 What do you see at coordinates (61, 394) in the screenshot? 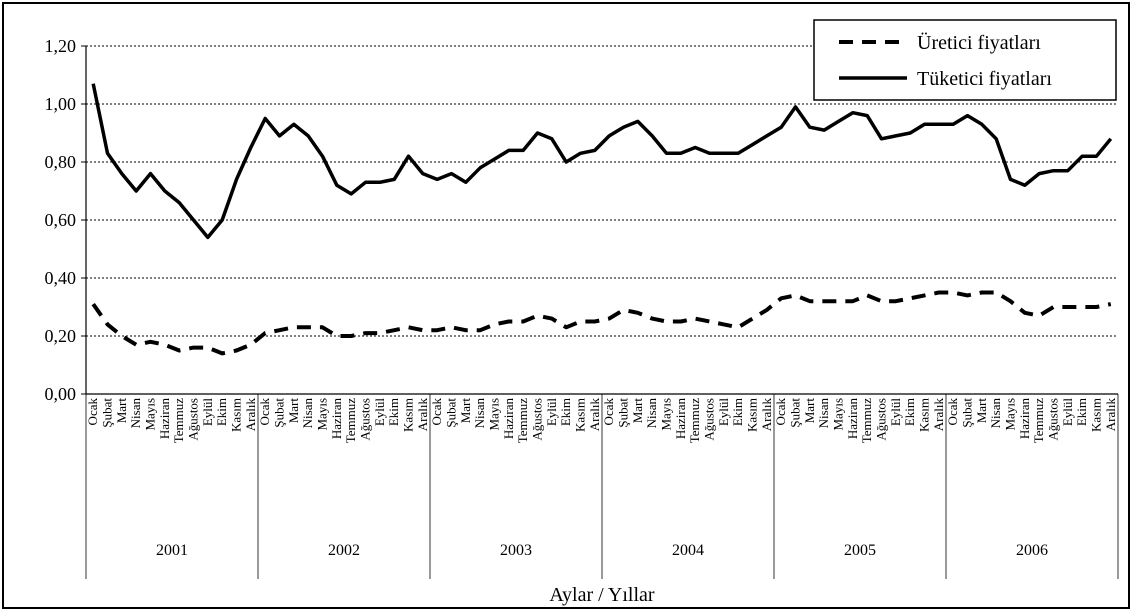
I see `y-tick-label: 0,00` at bounding box center [61, 394].